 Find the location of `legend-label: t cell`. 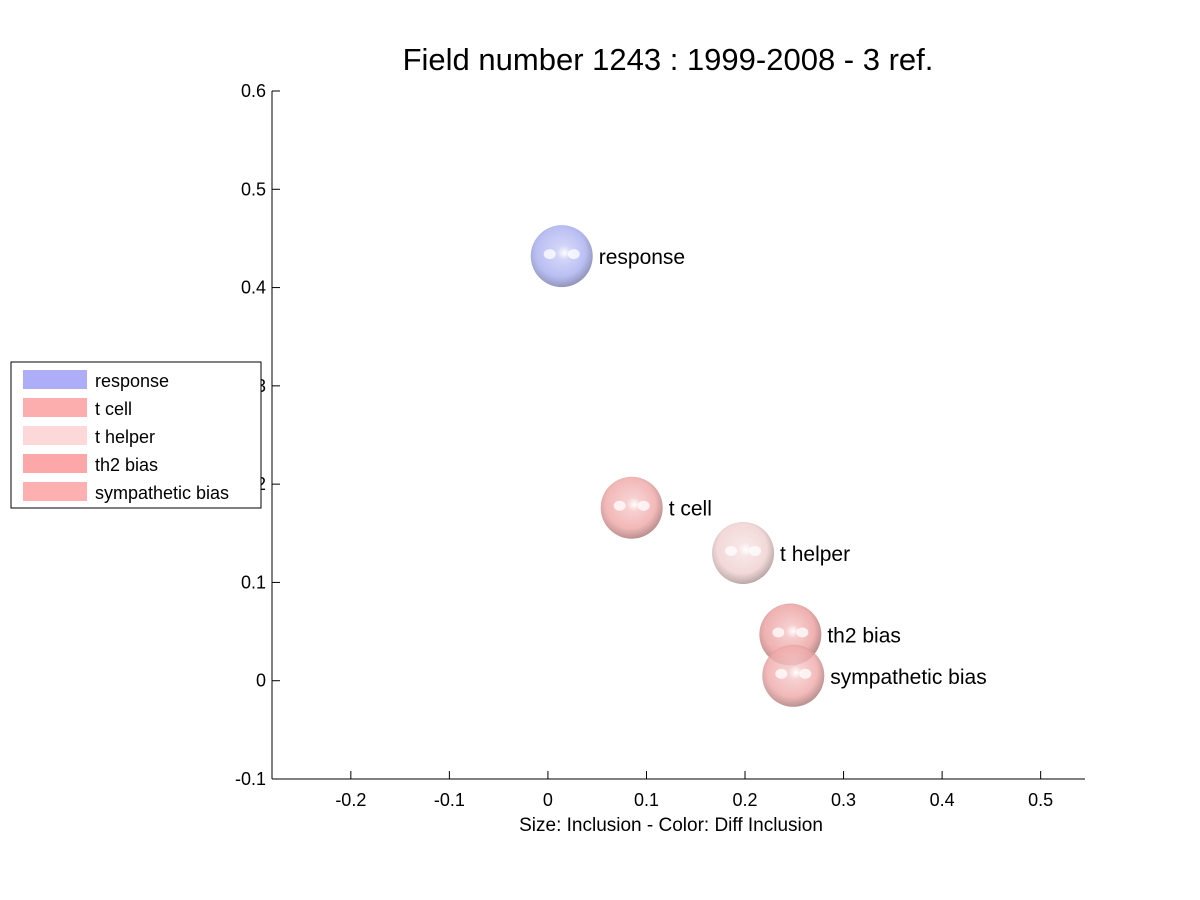

legend-label: t cell is located at coordinates (113, 409).